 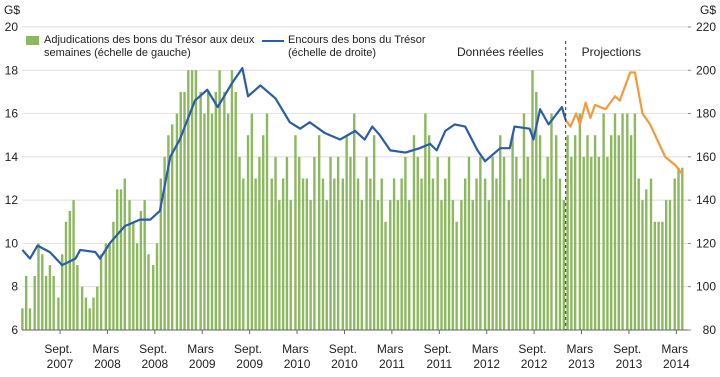 I want to click on x-tick-label: Sept. 2007, so click(x=59, y=356).